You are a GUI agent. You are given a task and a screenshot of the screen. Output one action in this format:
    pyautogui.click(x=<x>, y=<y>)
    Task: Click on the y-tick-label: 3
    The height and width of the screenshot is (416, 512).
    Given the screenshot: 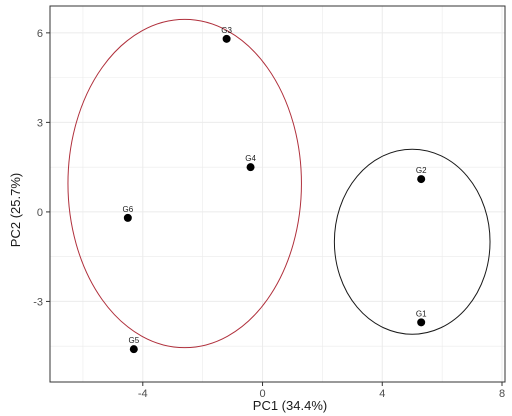 What is the action you would take?
    pyautogui.click(x=40, y=123)
    